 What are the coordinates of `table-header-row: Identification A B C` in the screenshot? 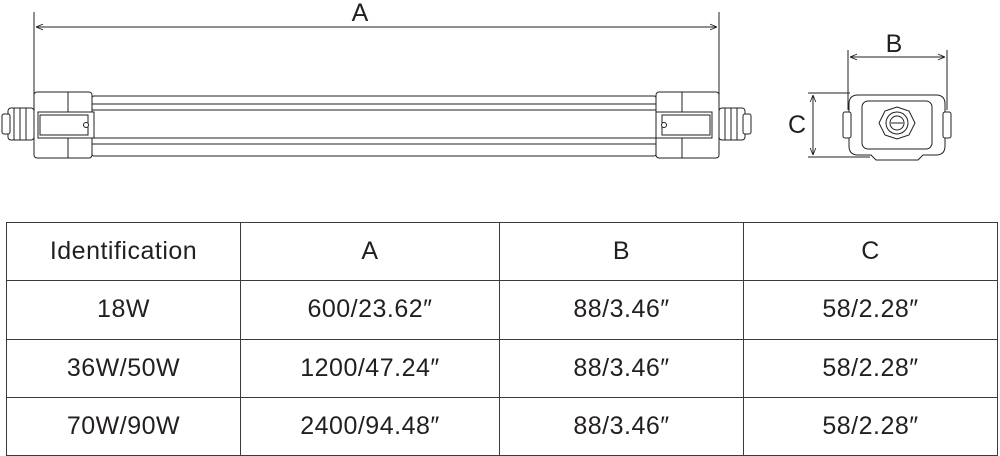 It's located at (502, 251).